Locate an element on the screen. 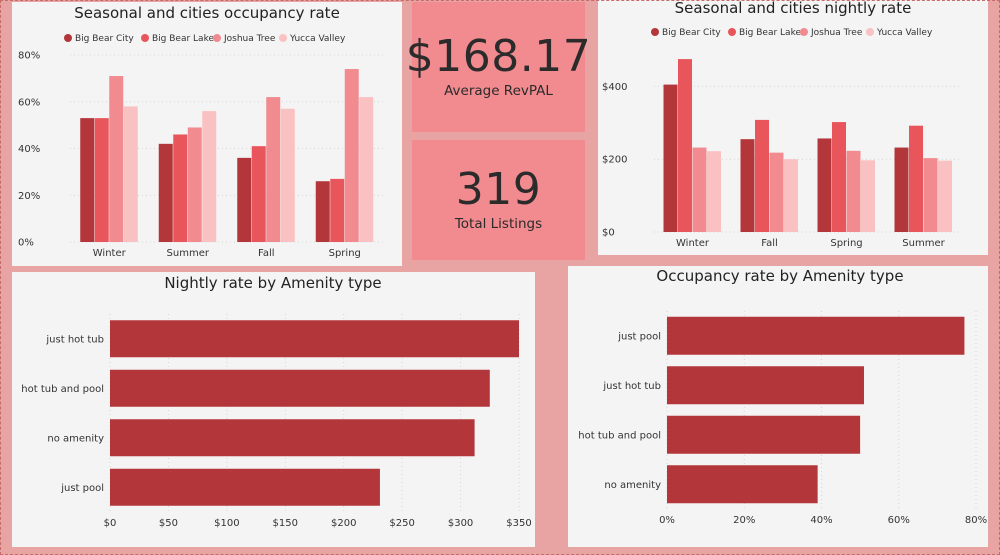 The image size is (1000, 555). chart-title: Seasonal and cities nightly rate is located at coordinates (793, 8).